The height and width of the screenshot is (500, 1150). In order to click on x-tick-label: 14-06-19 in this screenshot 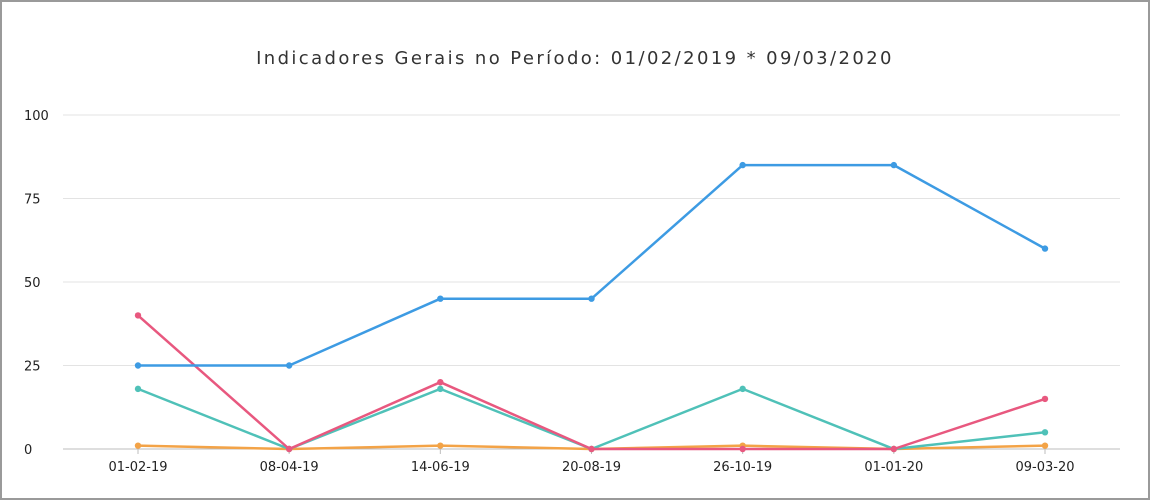, I will do `click(440, 467)`.